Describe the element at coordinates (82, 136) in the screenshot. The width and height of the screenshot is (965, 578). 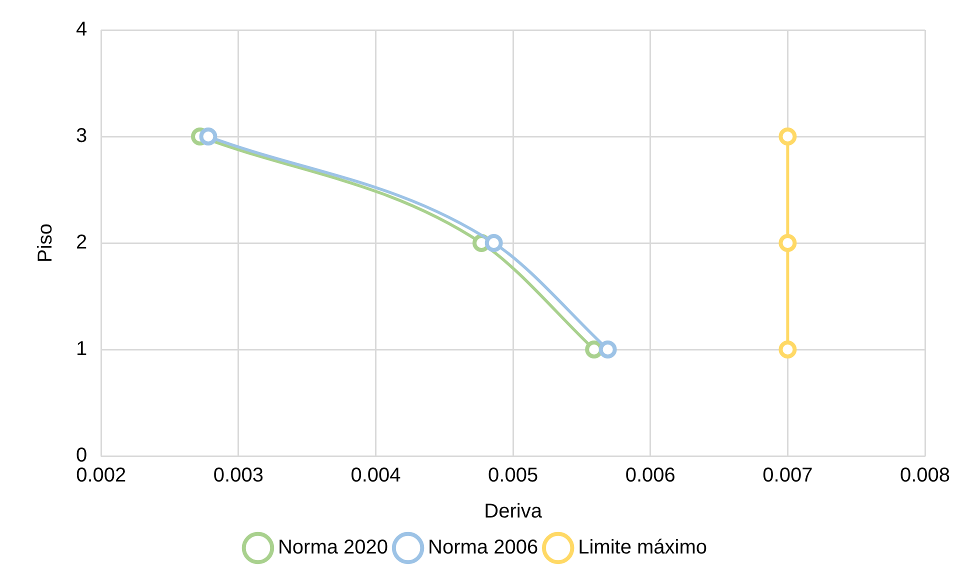
I see `y-tick-label: 3` at that location.